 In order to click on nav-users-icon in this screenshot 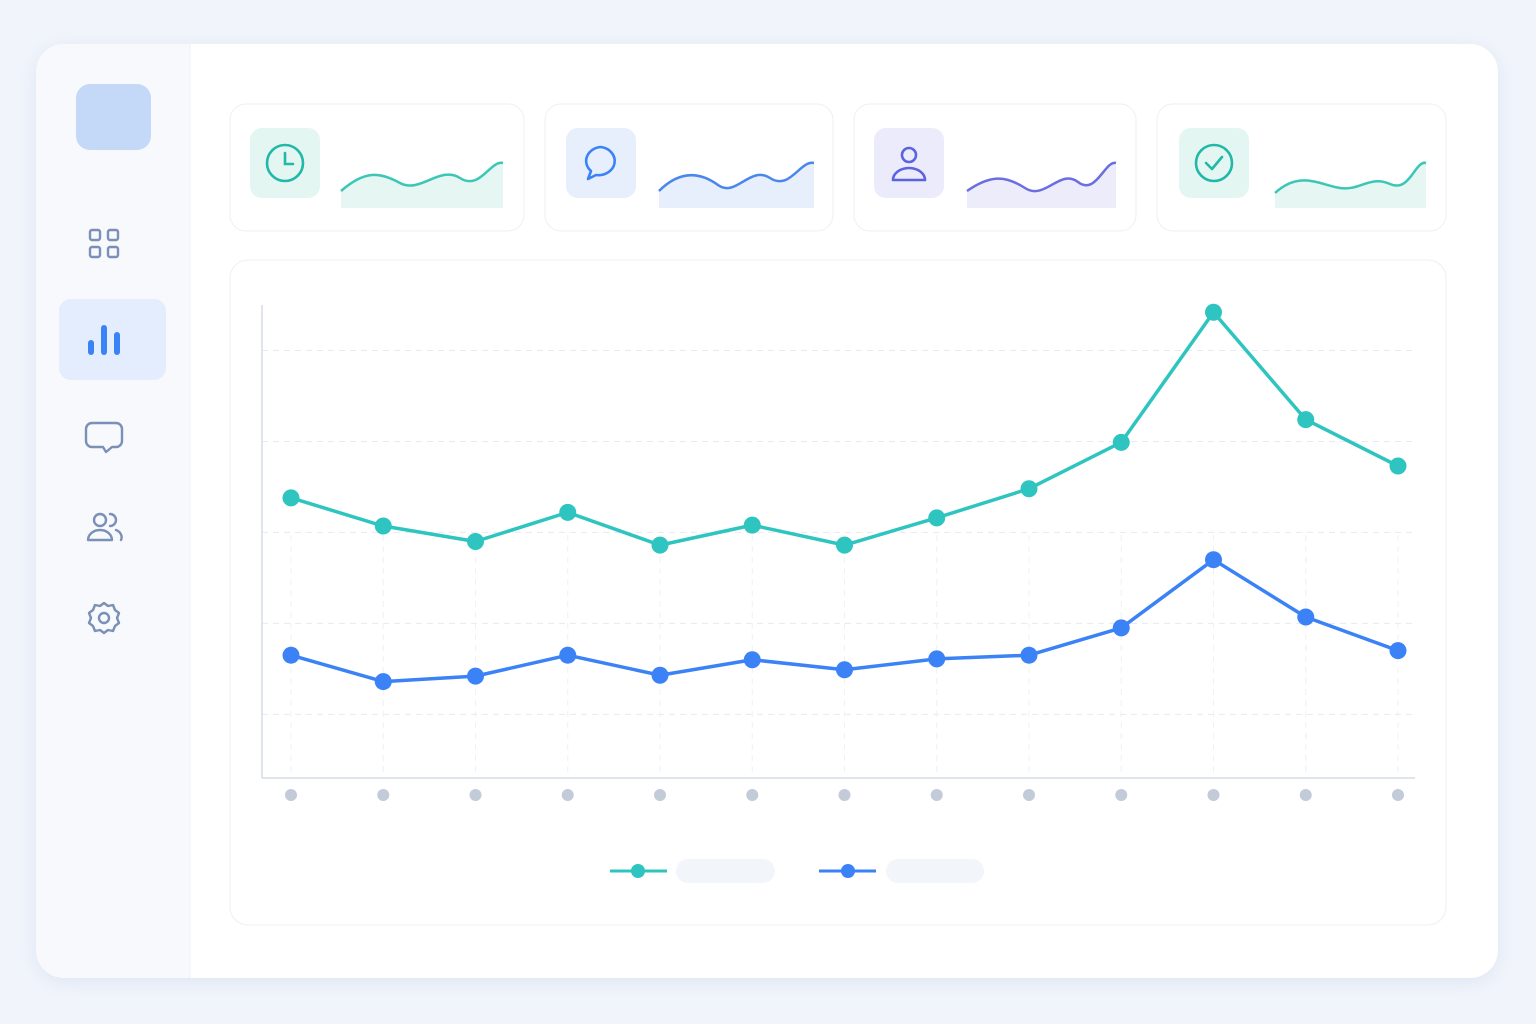, I will do `click(104, 527)`.